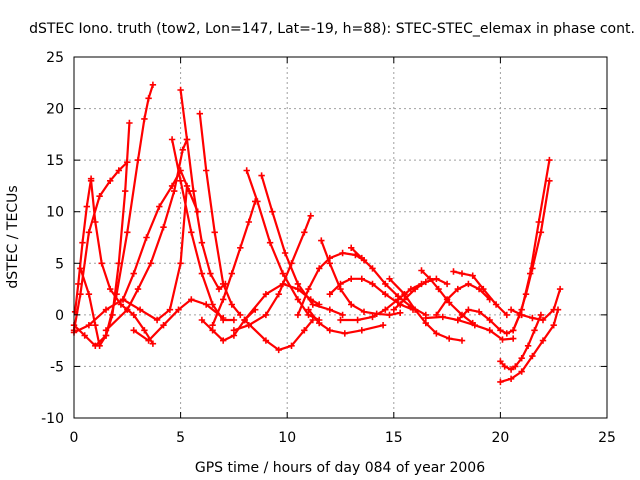  Describe the element at coordinates (57, 367) in the screenshot. I see `y-tick-label: -5` at that location.